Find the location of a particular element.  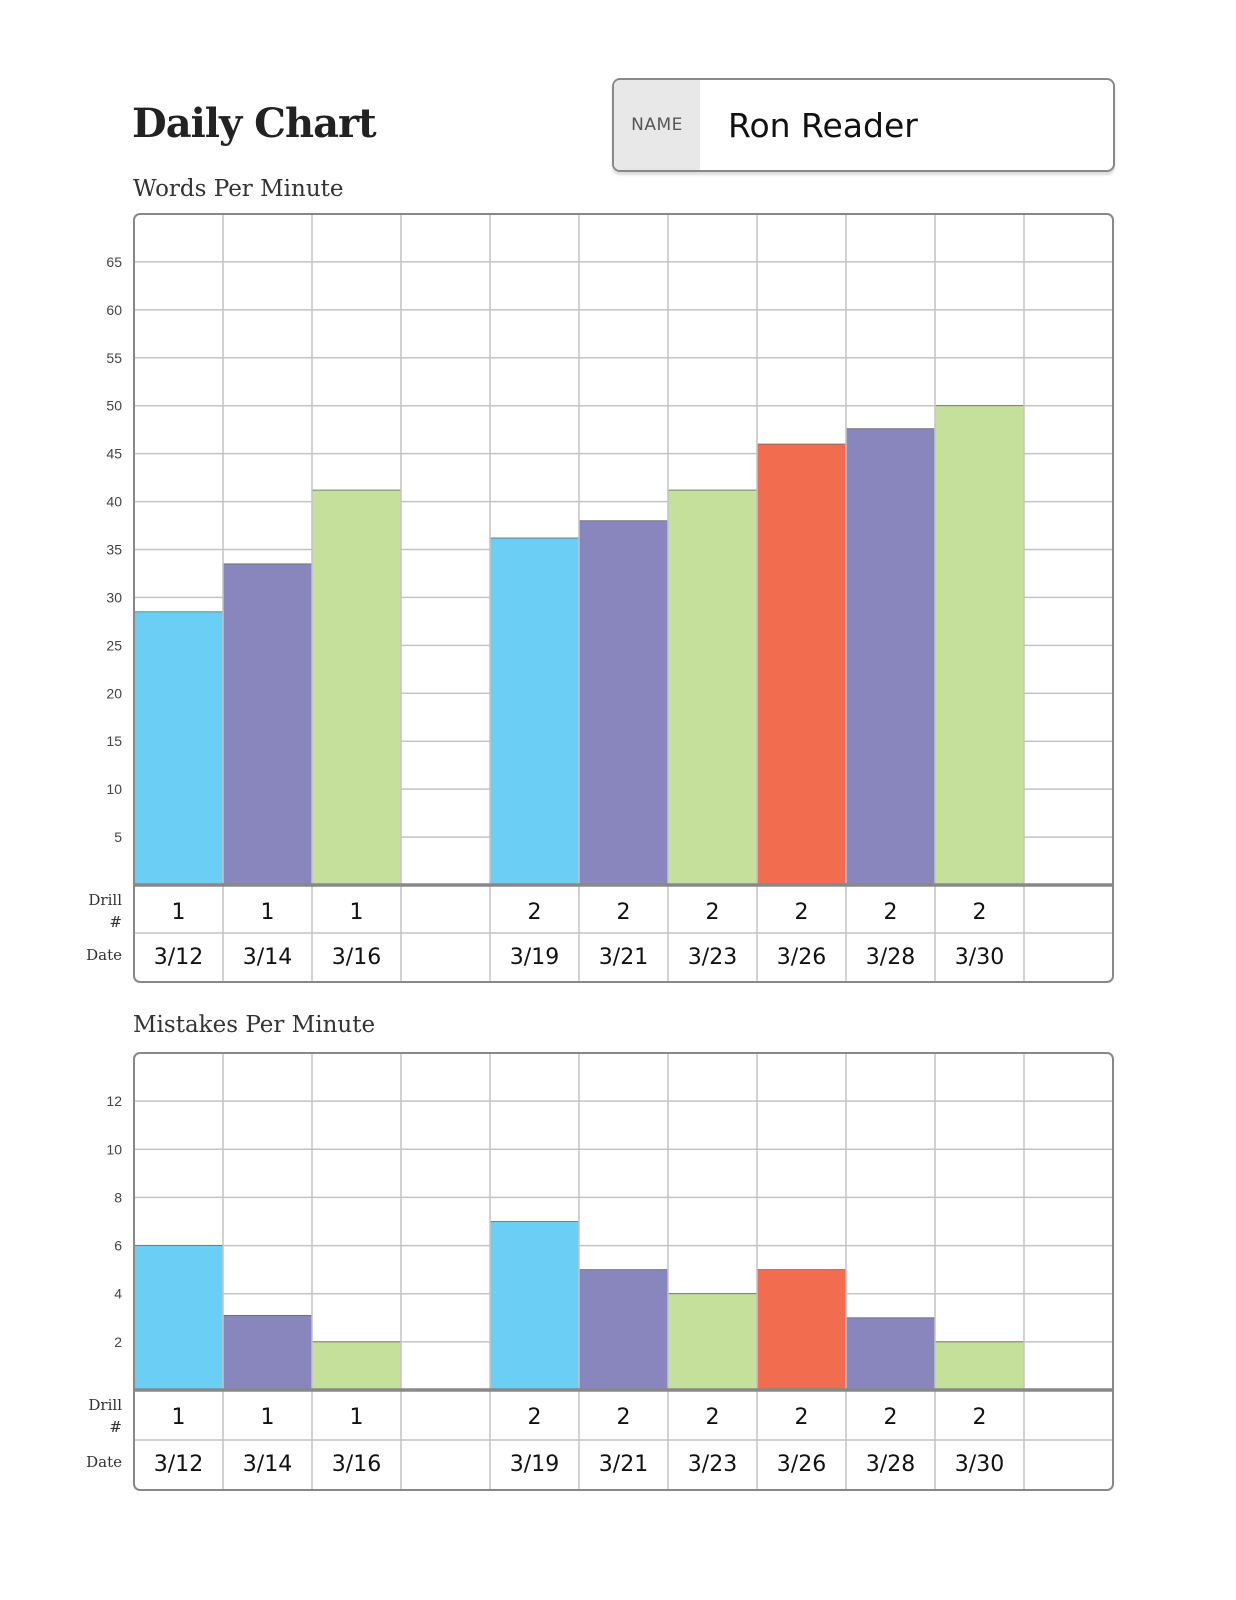

y-tick-label: 65 is located at coordinates (114, 262).